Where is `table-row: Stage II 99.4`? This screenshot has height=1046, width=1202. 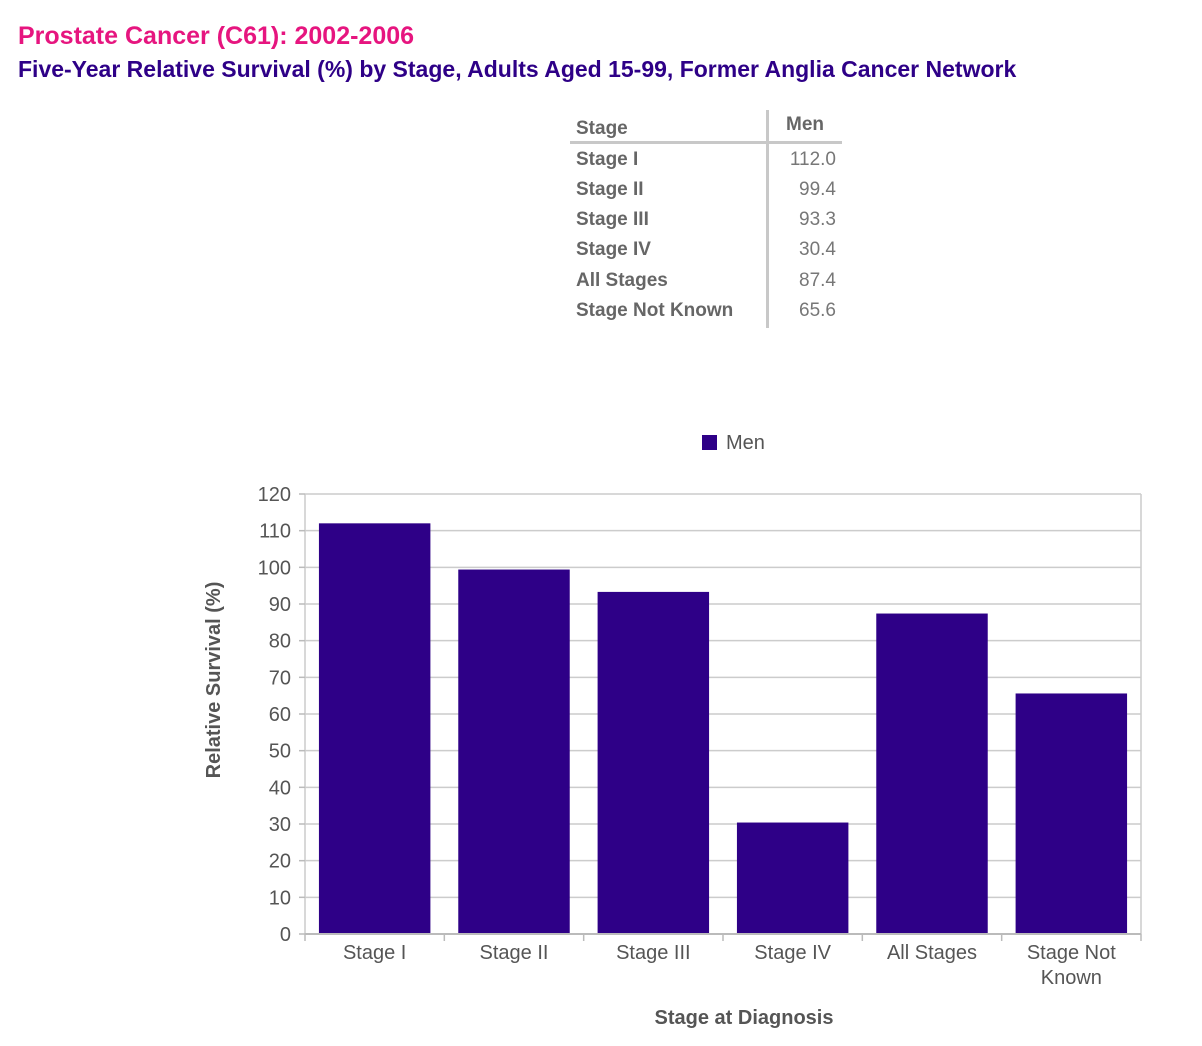 table-row: Stage II 99.4 is located at coordinates (706, 191).